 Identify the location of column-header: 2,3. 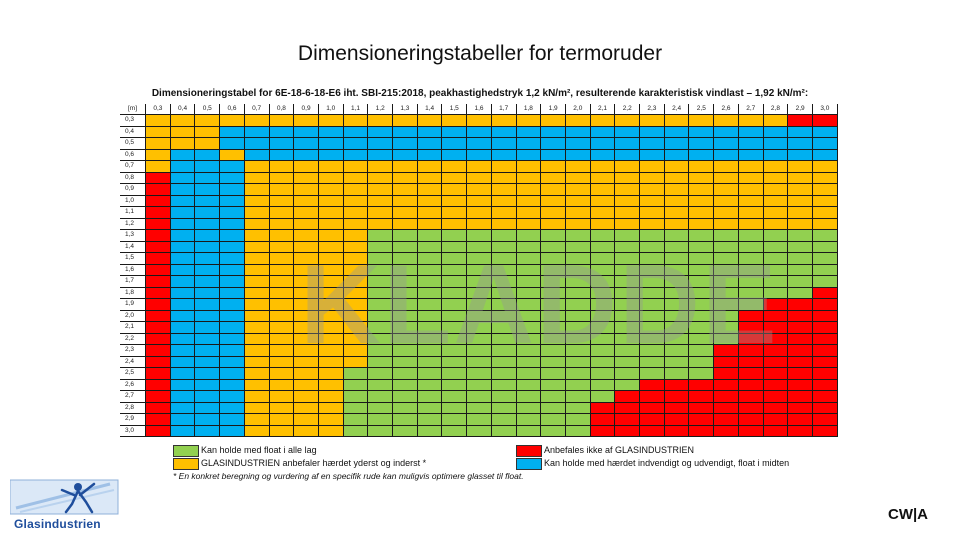
(652, 109).